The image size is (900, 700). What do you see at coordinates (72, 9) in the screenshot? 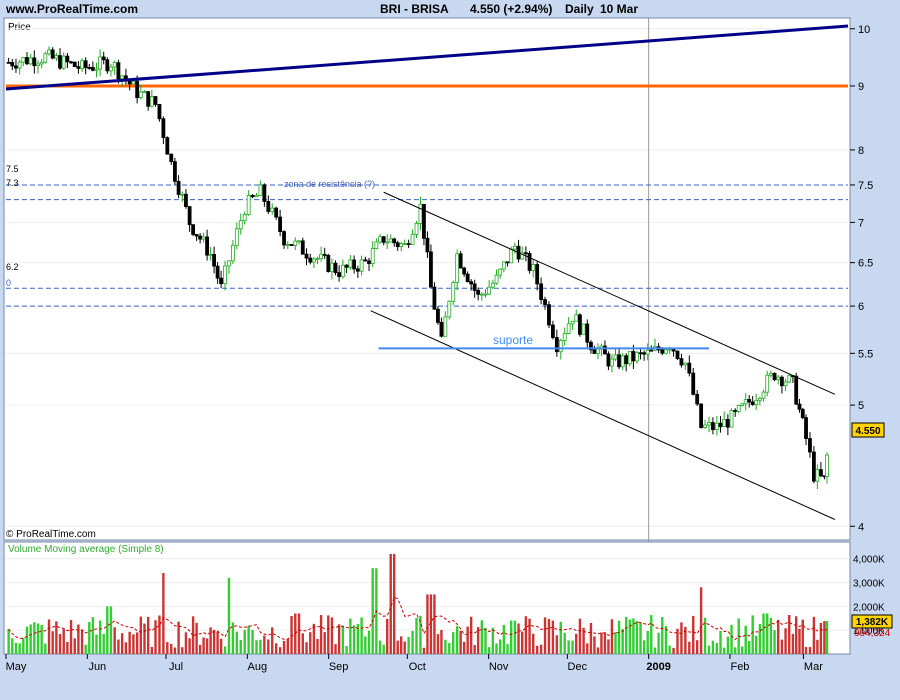
I see `site-name: www.ProRealTime.com` at bounding box center [72, 9].